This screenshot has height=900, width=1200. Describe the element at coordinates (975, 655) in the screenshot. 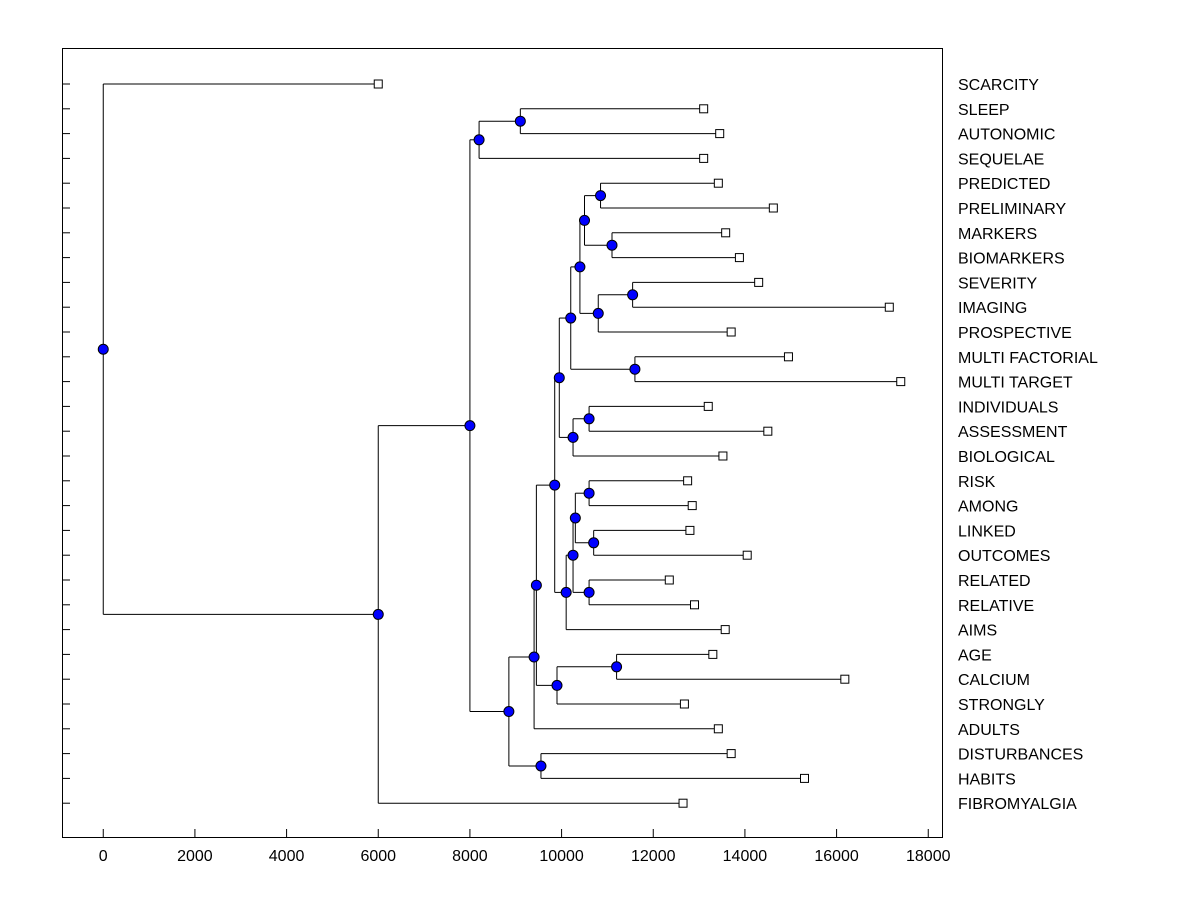

I see `leaf-label: AGE` at that location.